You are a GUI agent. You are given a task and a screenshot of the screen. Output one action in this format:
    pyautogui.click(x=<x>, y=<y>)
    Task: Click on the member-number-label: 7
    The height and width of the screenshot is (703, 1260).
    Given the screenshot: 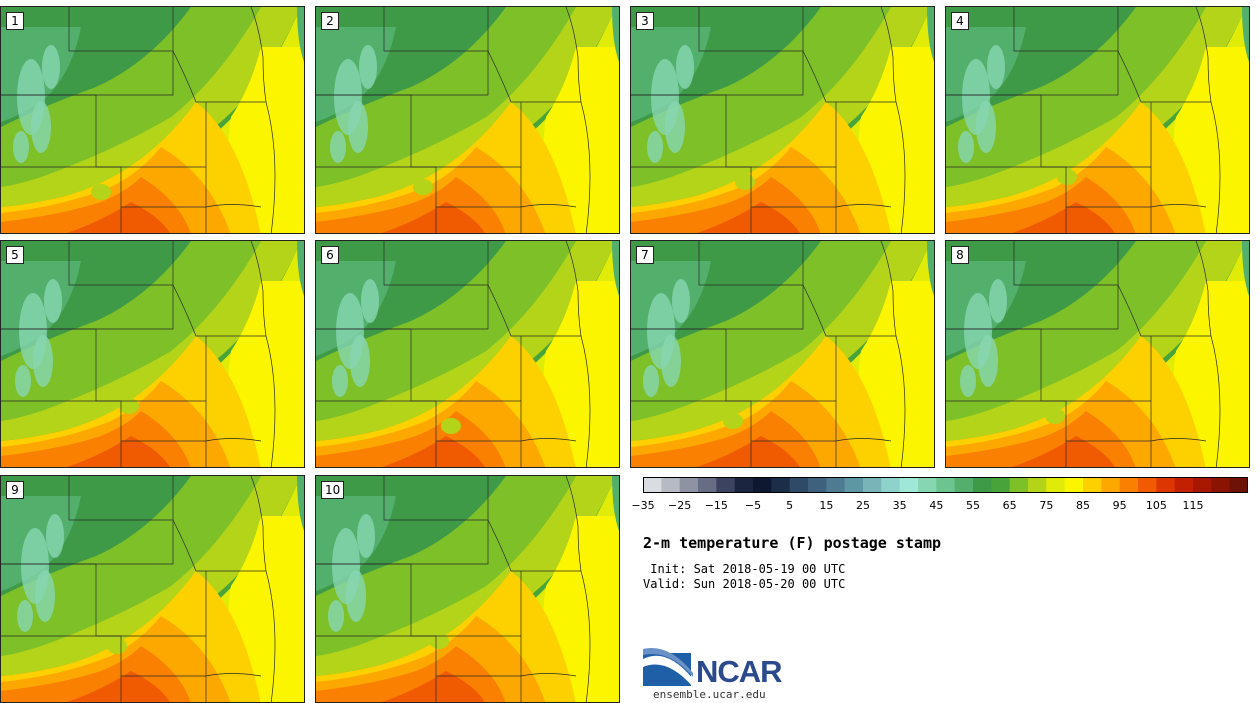 What is the action you would take?
    pyautogui.click(x=645, y=255)
    